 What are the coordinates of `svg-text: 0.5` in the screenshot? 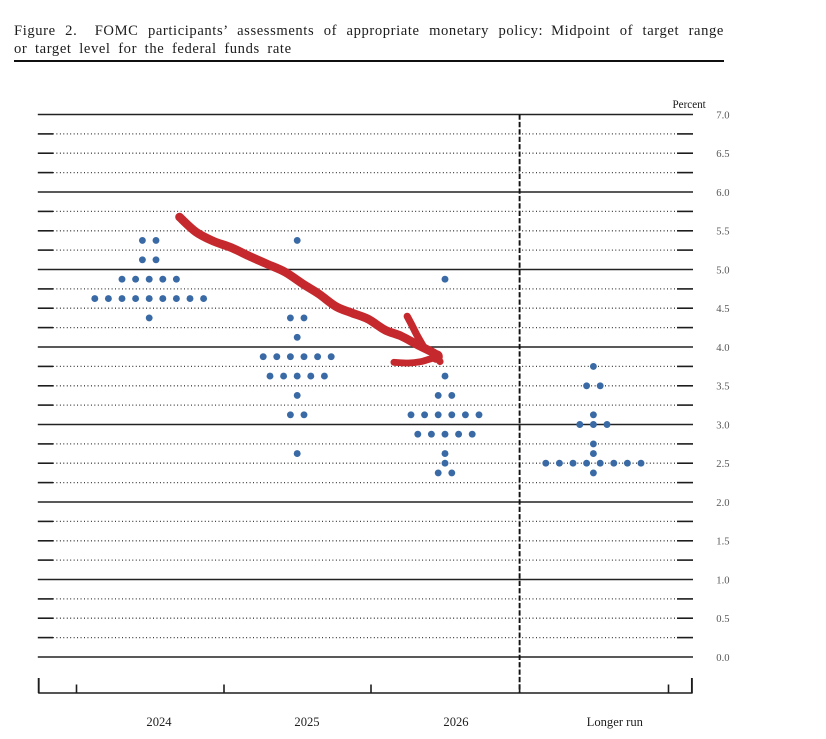 It's located at (722, 619).